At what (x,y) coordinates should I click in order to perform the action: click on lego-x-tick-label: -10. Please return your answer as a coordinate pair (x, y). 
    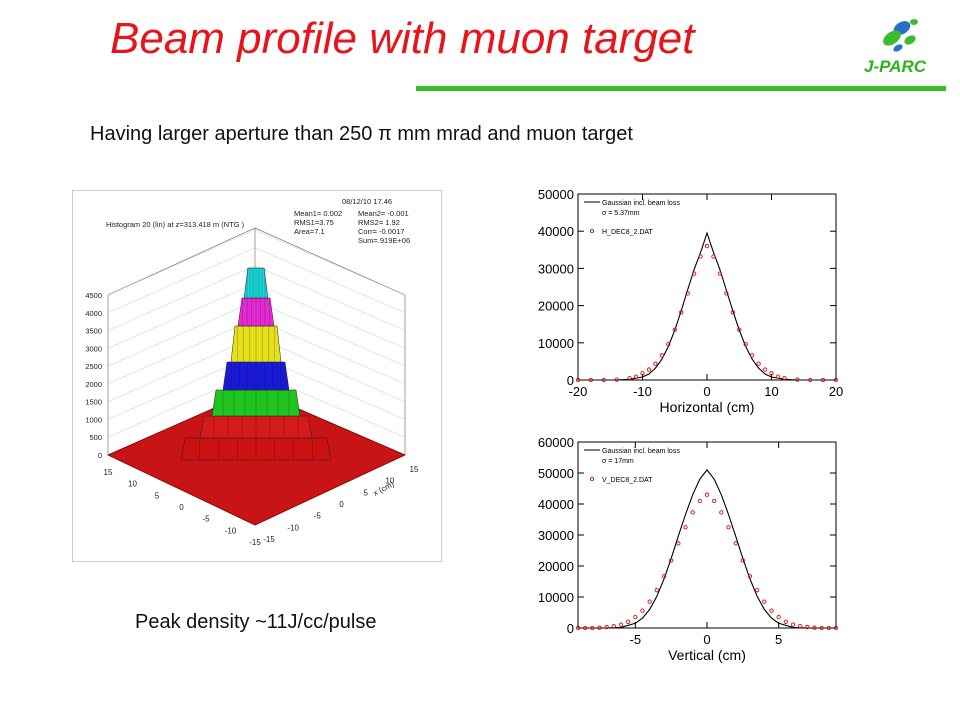
    Looking at the image, I should click on (293, 527).